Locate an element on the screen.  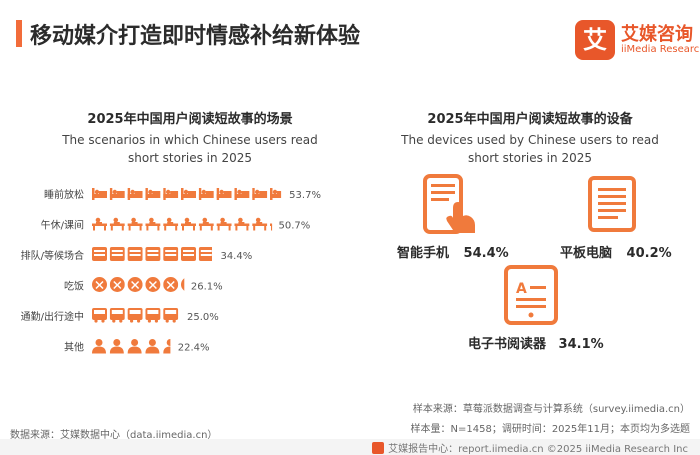
ereader-icon: A is located at coordinates (531, 295).